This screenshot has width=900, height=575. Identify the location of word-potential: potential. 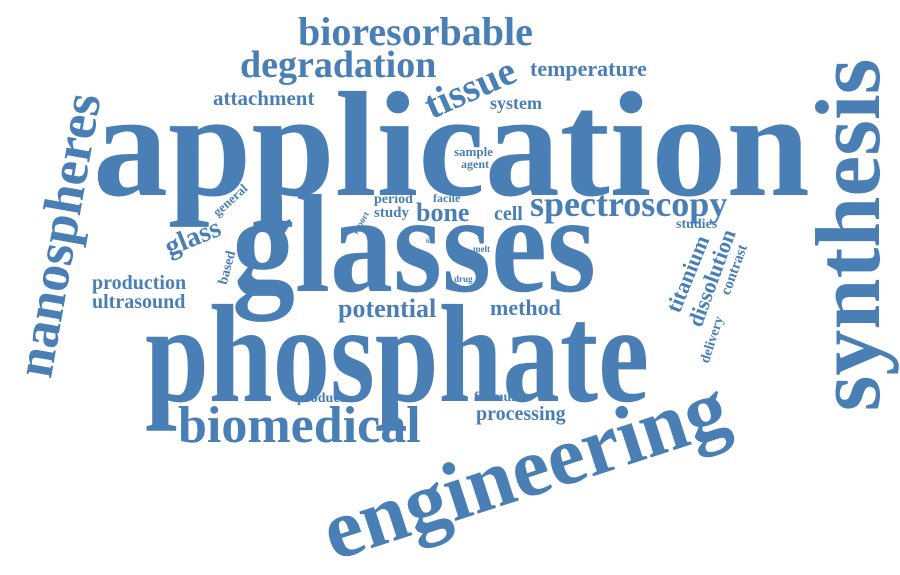
(387, 309).